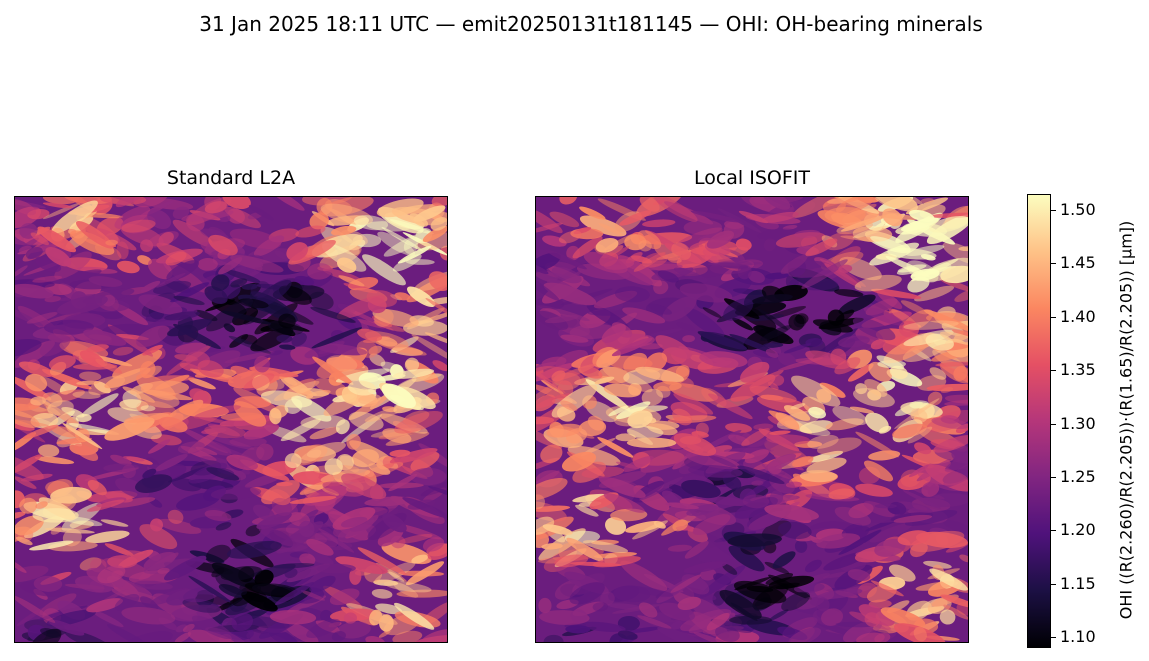 Image resolution: width=1149 pixels, height=661 pixels. Describe the element at coordinates (1078, 369) in the screenshot. I see `colorbar-tick-label: 1.35` at that location.